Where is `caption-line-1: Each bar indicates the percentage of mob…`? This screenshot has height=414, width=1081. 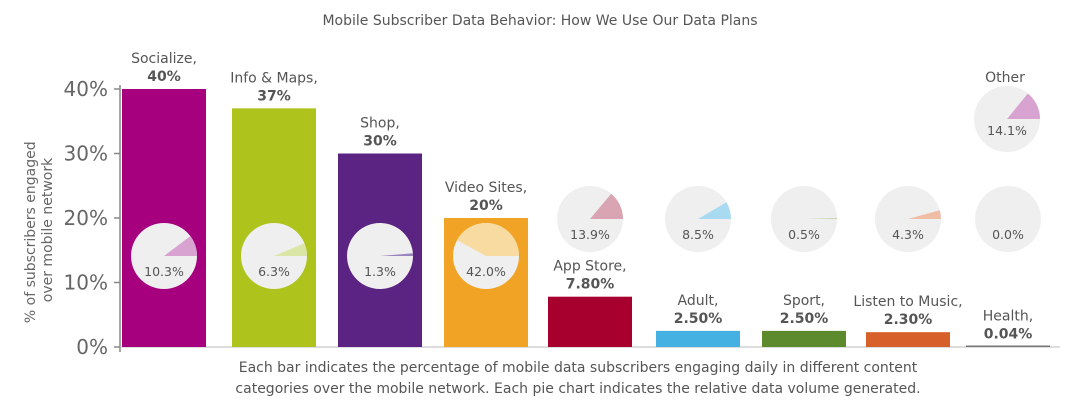 caption-line-1: Each bar indicates the percentage of mob… is located at coordinates (578, 368).